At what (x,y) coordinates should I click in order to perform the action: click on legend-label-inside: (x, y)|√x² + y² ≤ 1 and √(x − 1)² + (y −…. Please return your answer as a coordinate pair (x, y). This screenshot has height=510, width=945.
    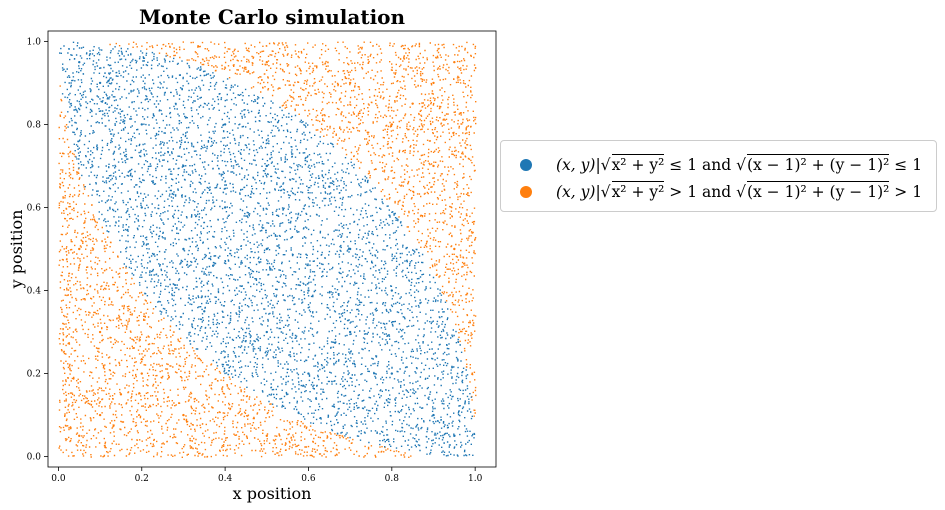
    Looking at the image, I should click on (739, 164).